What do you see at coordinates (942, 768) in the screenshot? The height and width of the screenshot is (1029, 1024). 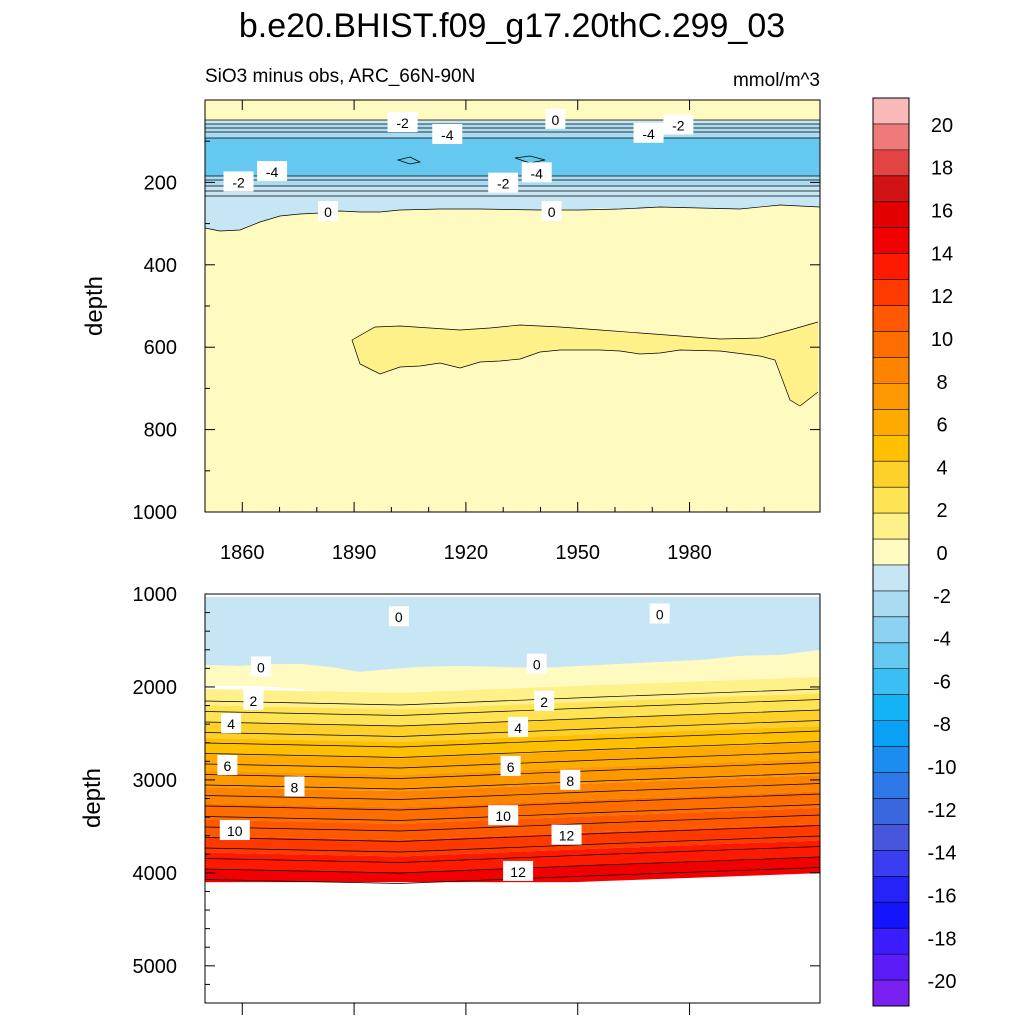 I see `colorbar-label: -10` at bounding box center [942, 768].